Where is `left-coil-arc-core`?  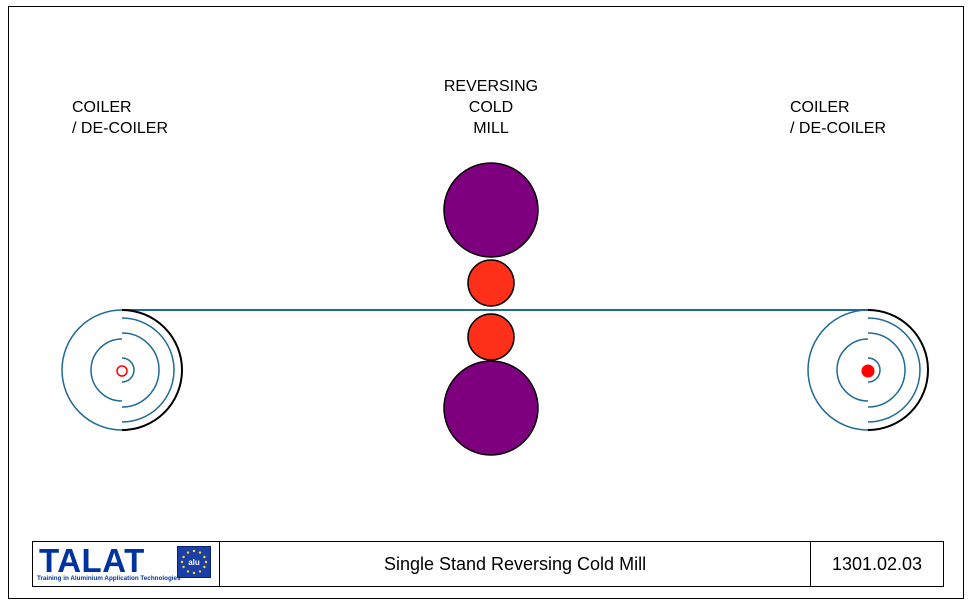 left-coil-arc-core is located at coordinates (128, 370).